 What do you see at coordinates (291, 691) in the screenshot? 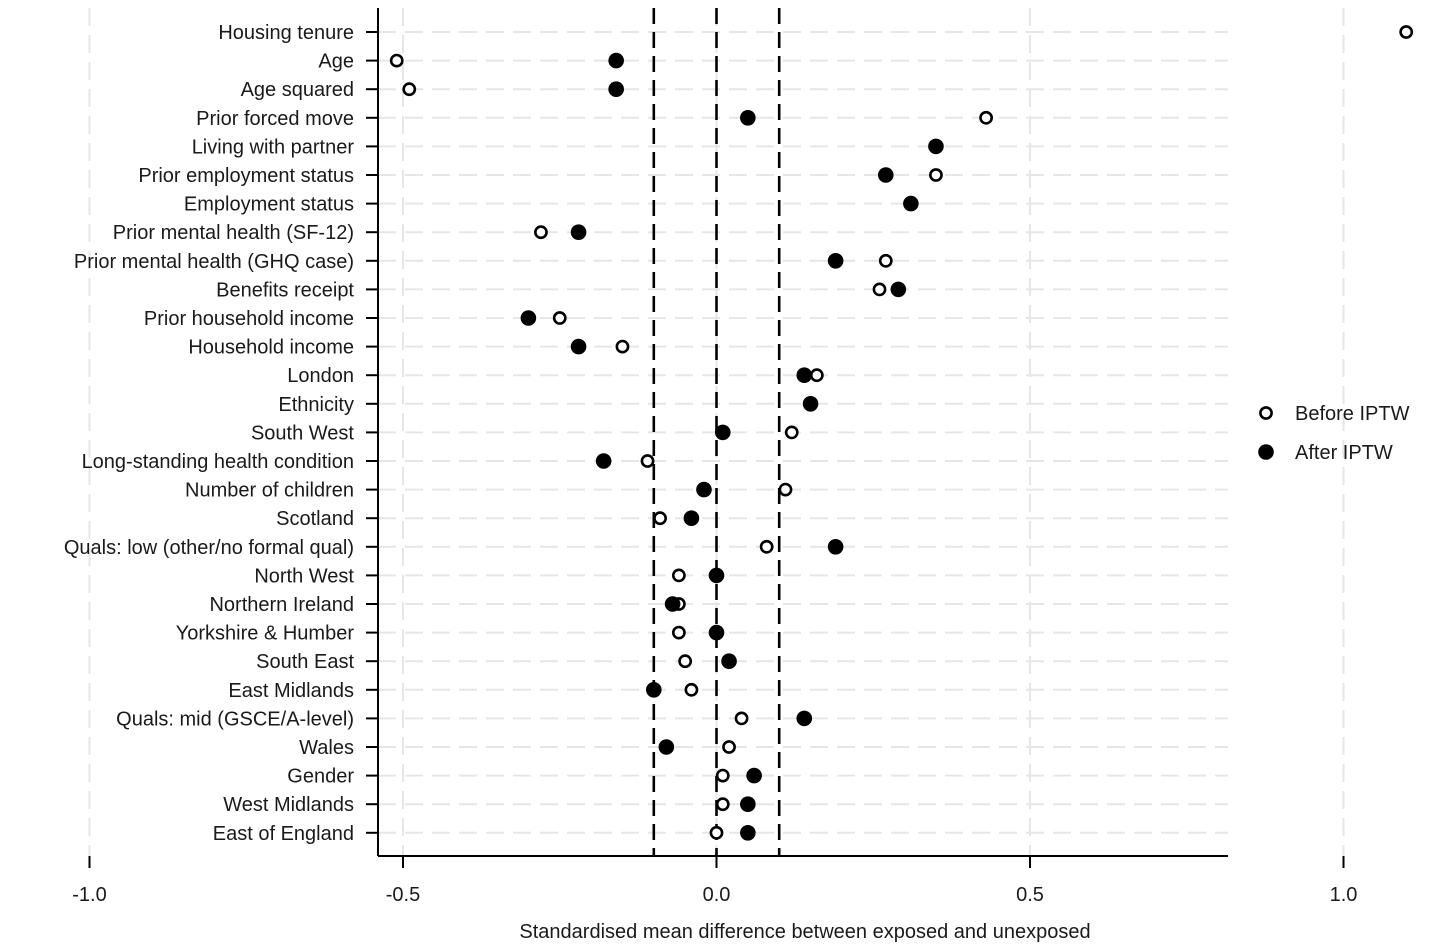
I see `y-tick-label: East Midlands` at bounding box center [291, 691].